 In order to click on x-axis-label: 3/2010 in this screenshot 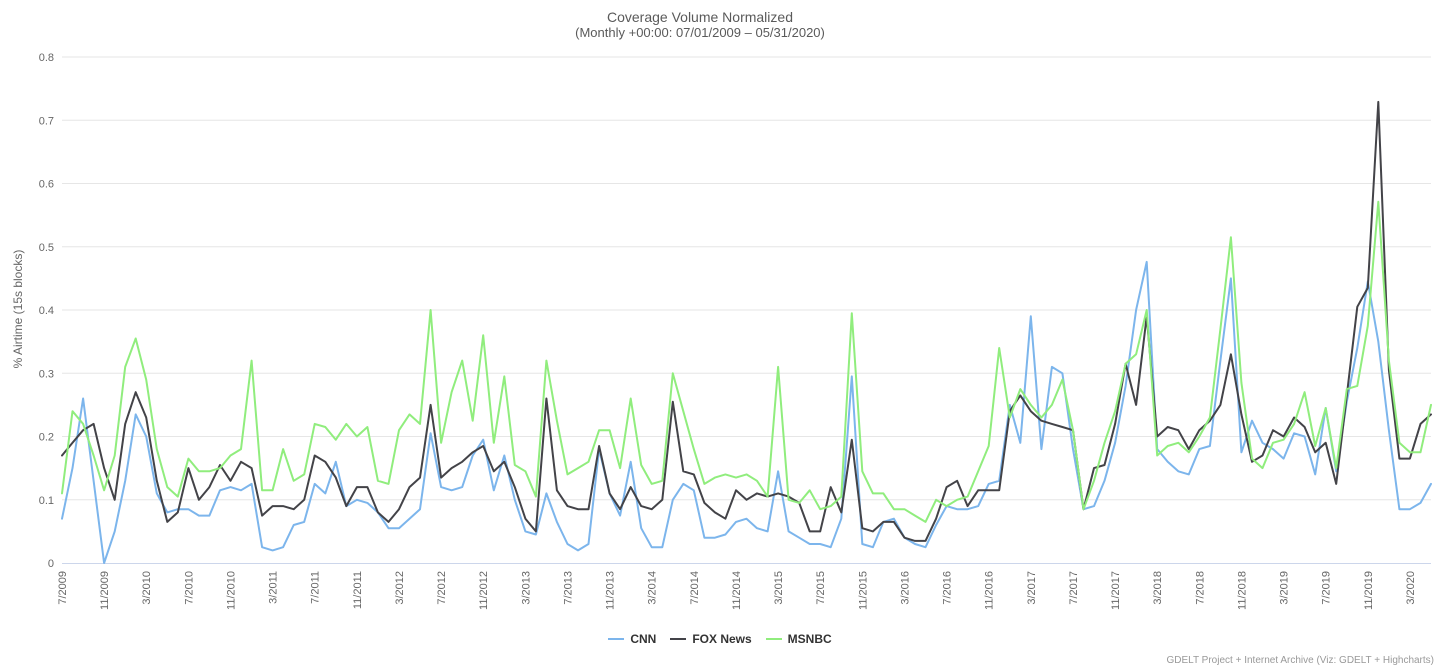, I will do `click(147, 588)`.